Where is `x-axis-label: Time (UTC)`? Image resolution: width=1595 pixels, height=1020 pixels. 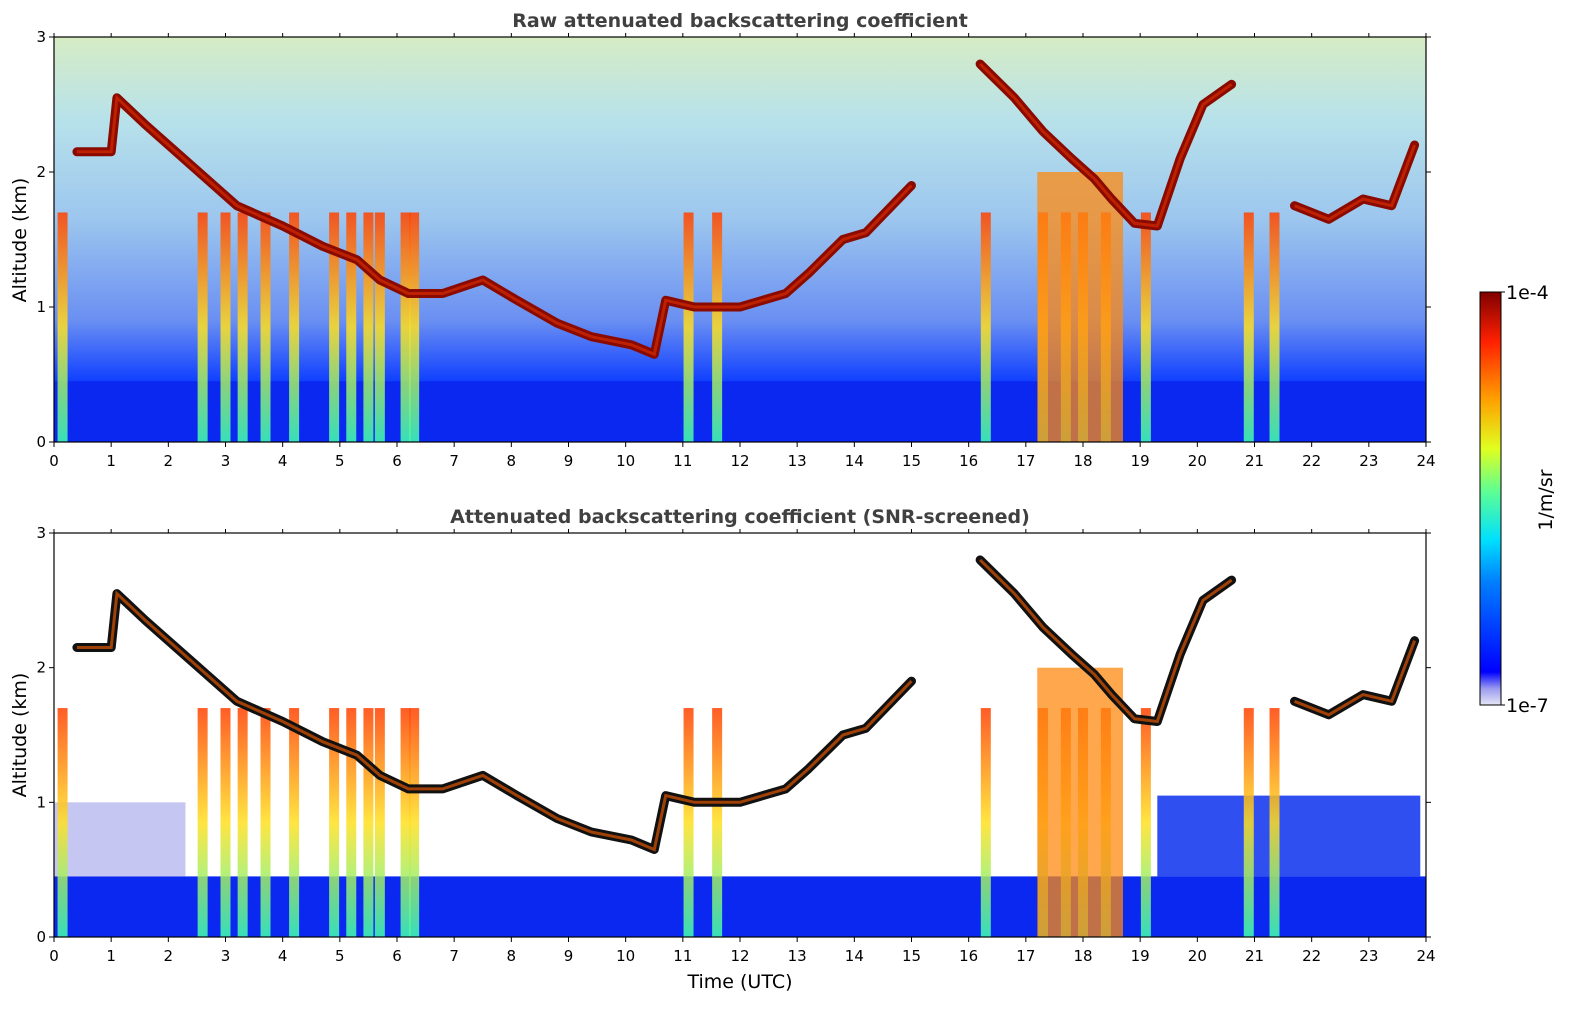 x-axis-label: Time (UTC) is located at coordinates (739, 982).